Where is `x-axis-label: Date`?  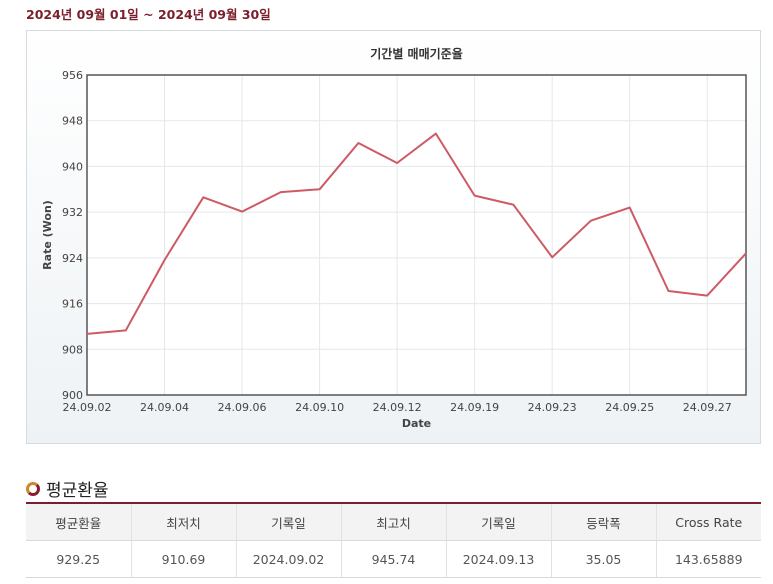 x-axis-label: Date is located at coordinates (416, 423).